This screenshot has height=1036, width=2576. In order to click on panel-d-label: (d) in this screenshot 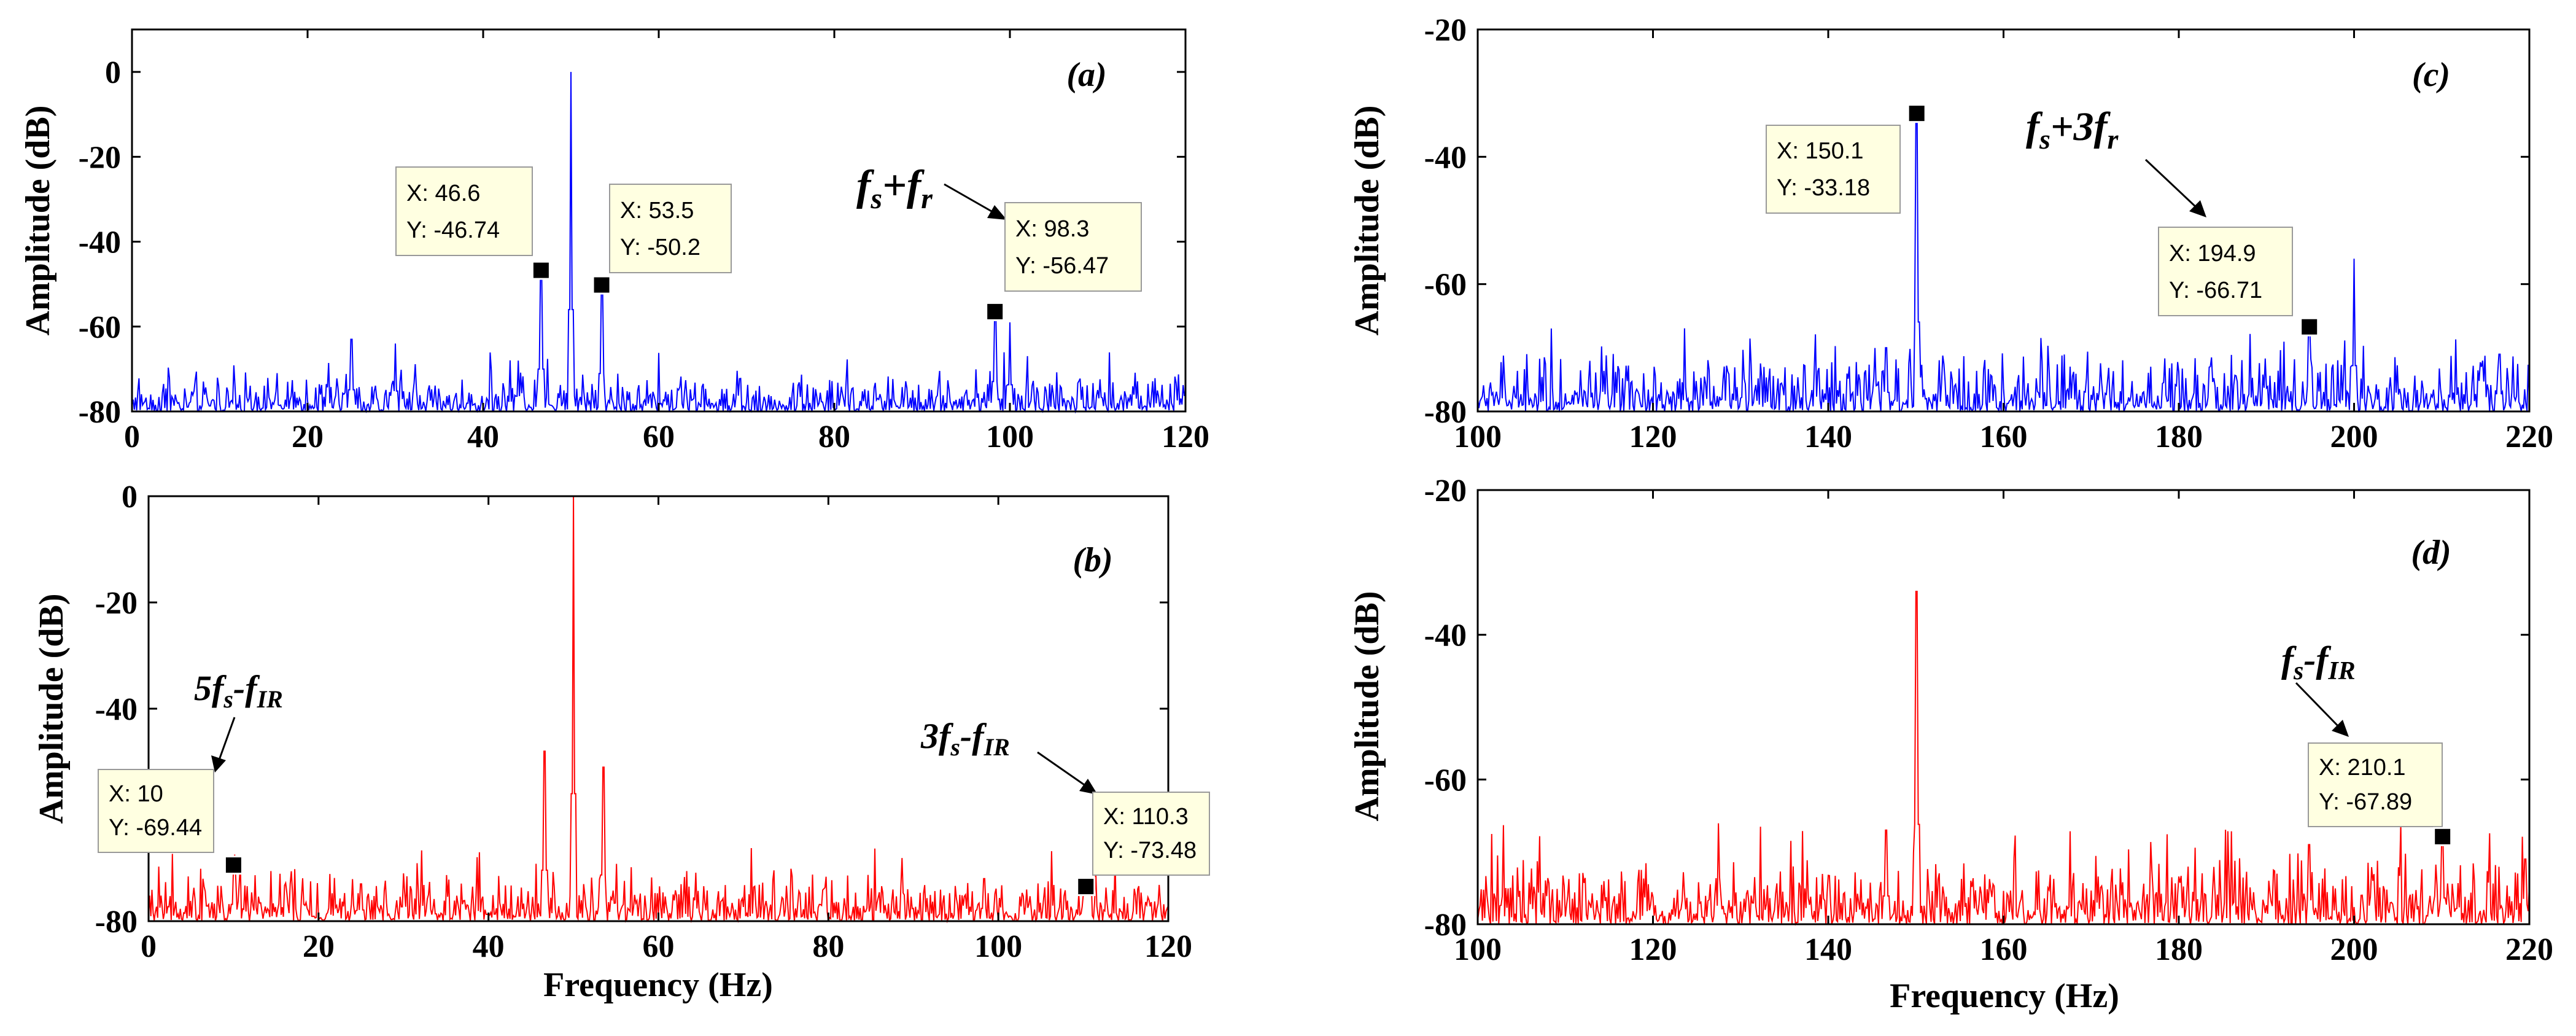, I will do `click(2431, 553)`.